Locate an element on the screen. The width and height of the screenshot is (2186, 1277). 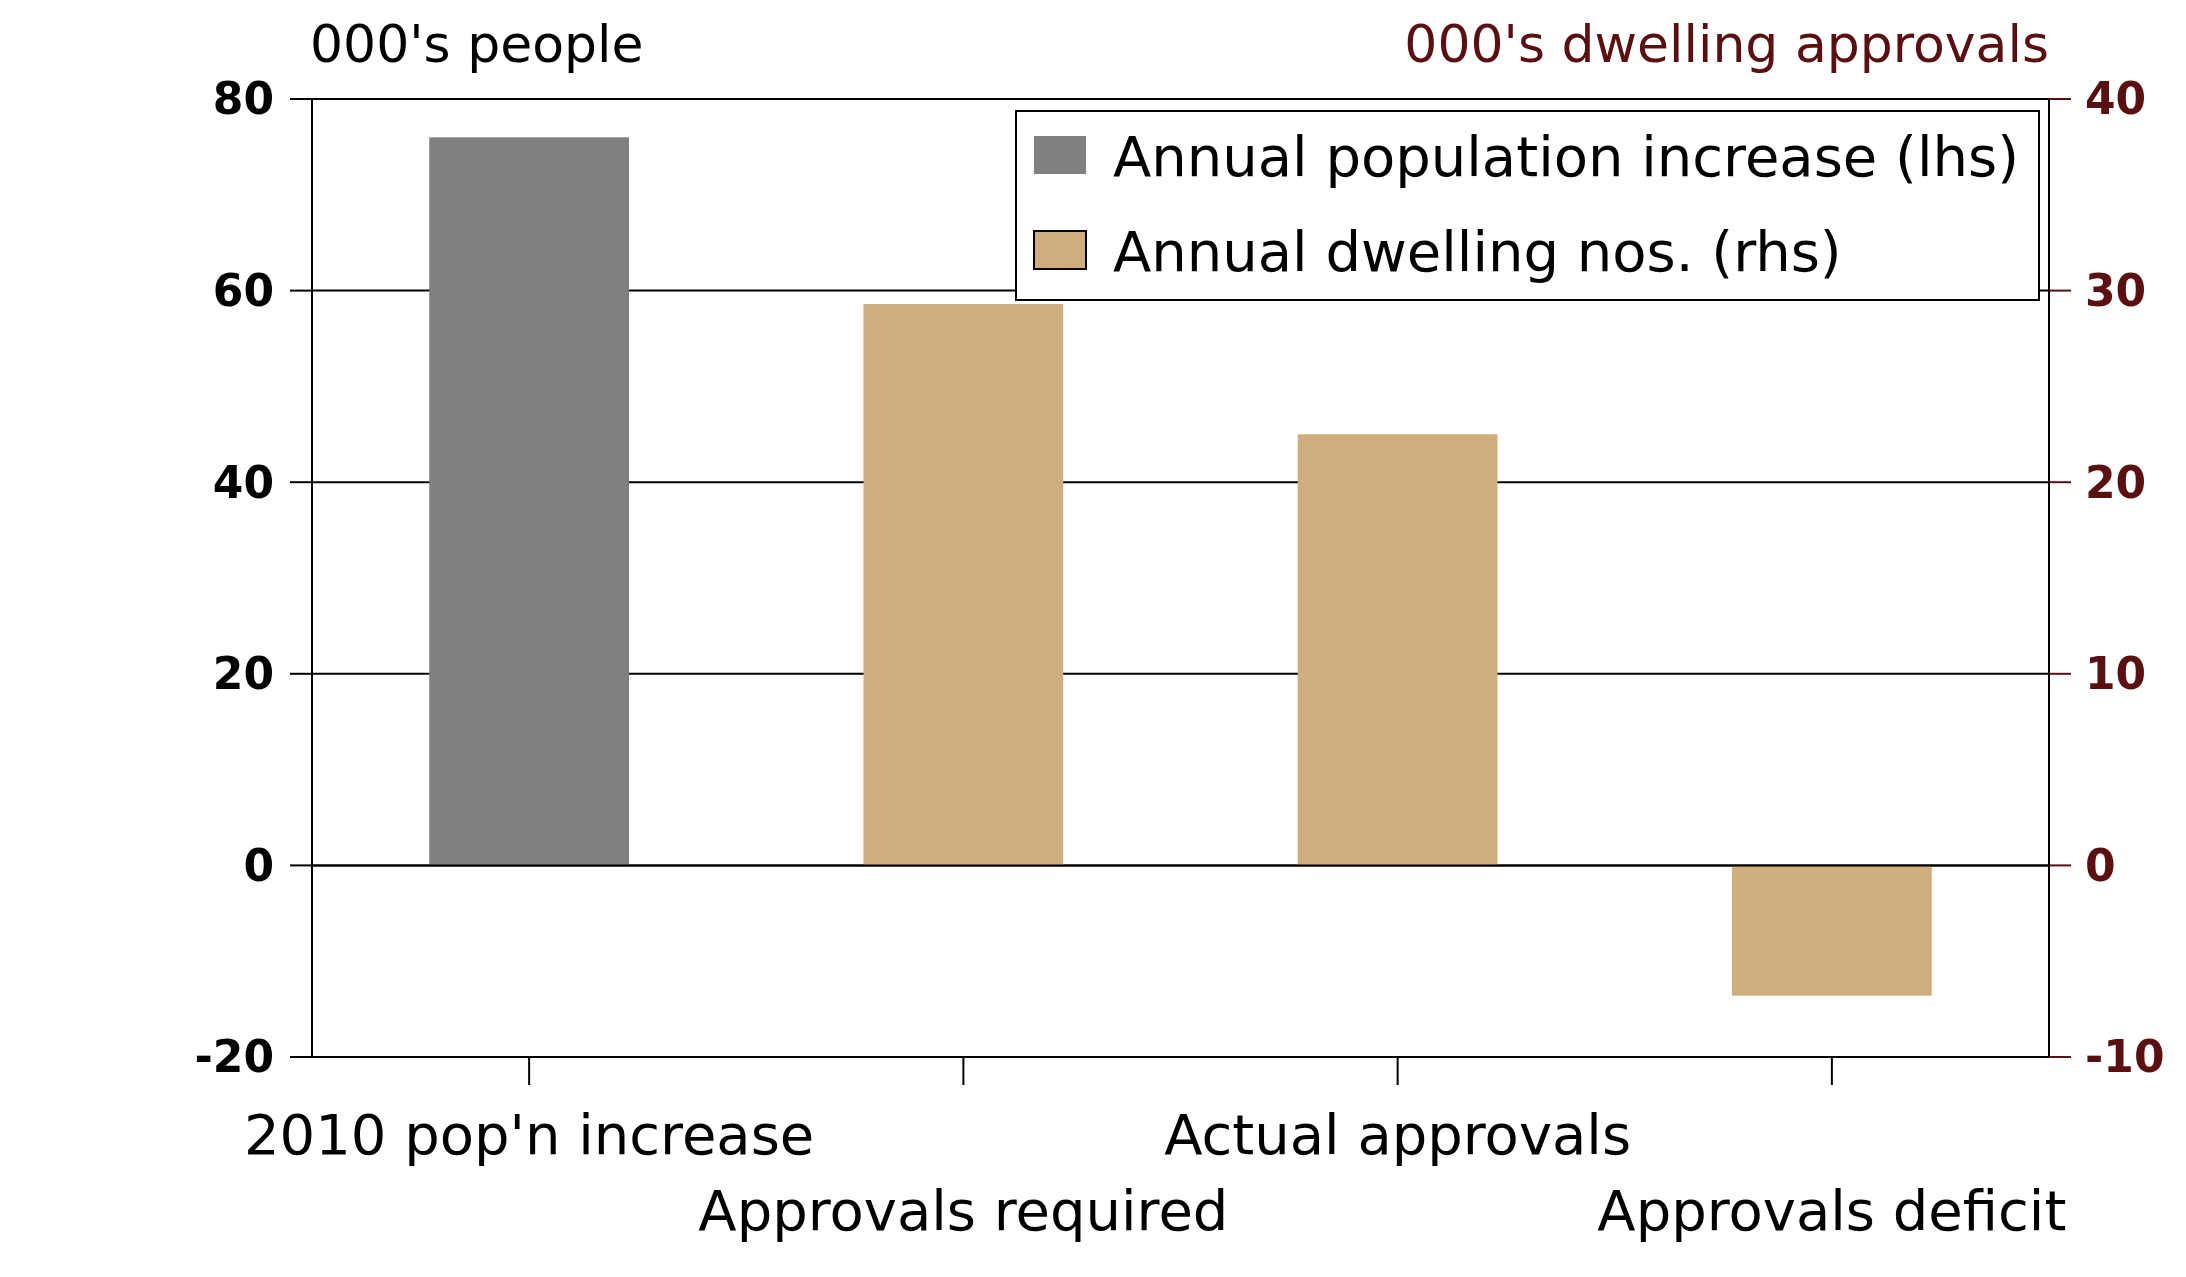
y-tick-label: 40 is located at coordinates (243, 482).